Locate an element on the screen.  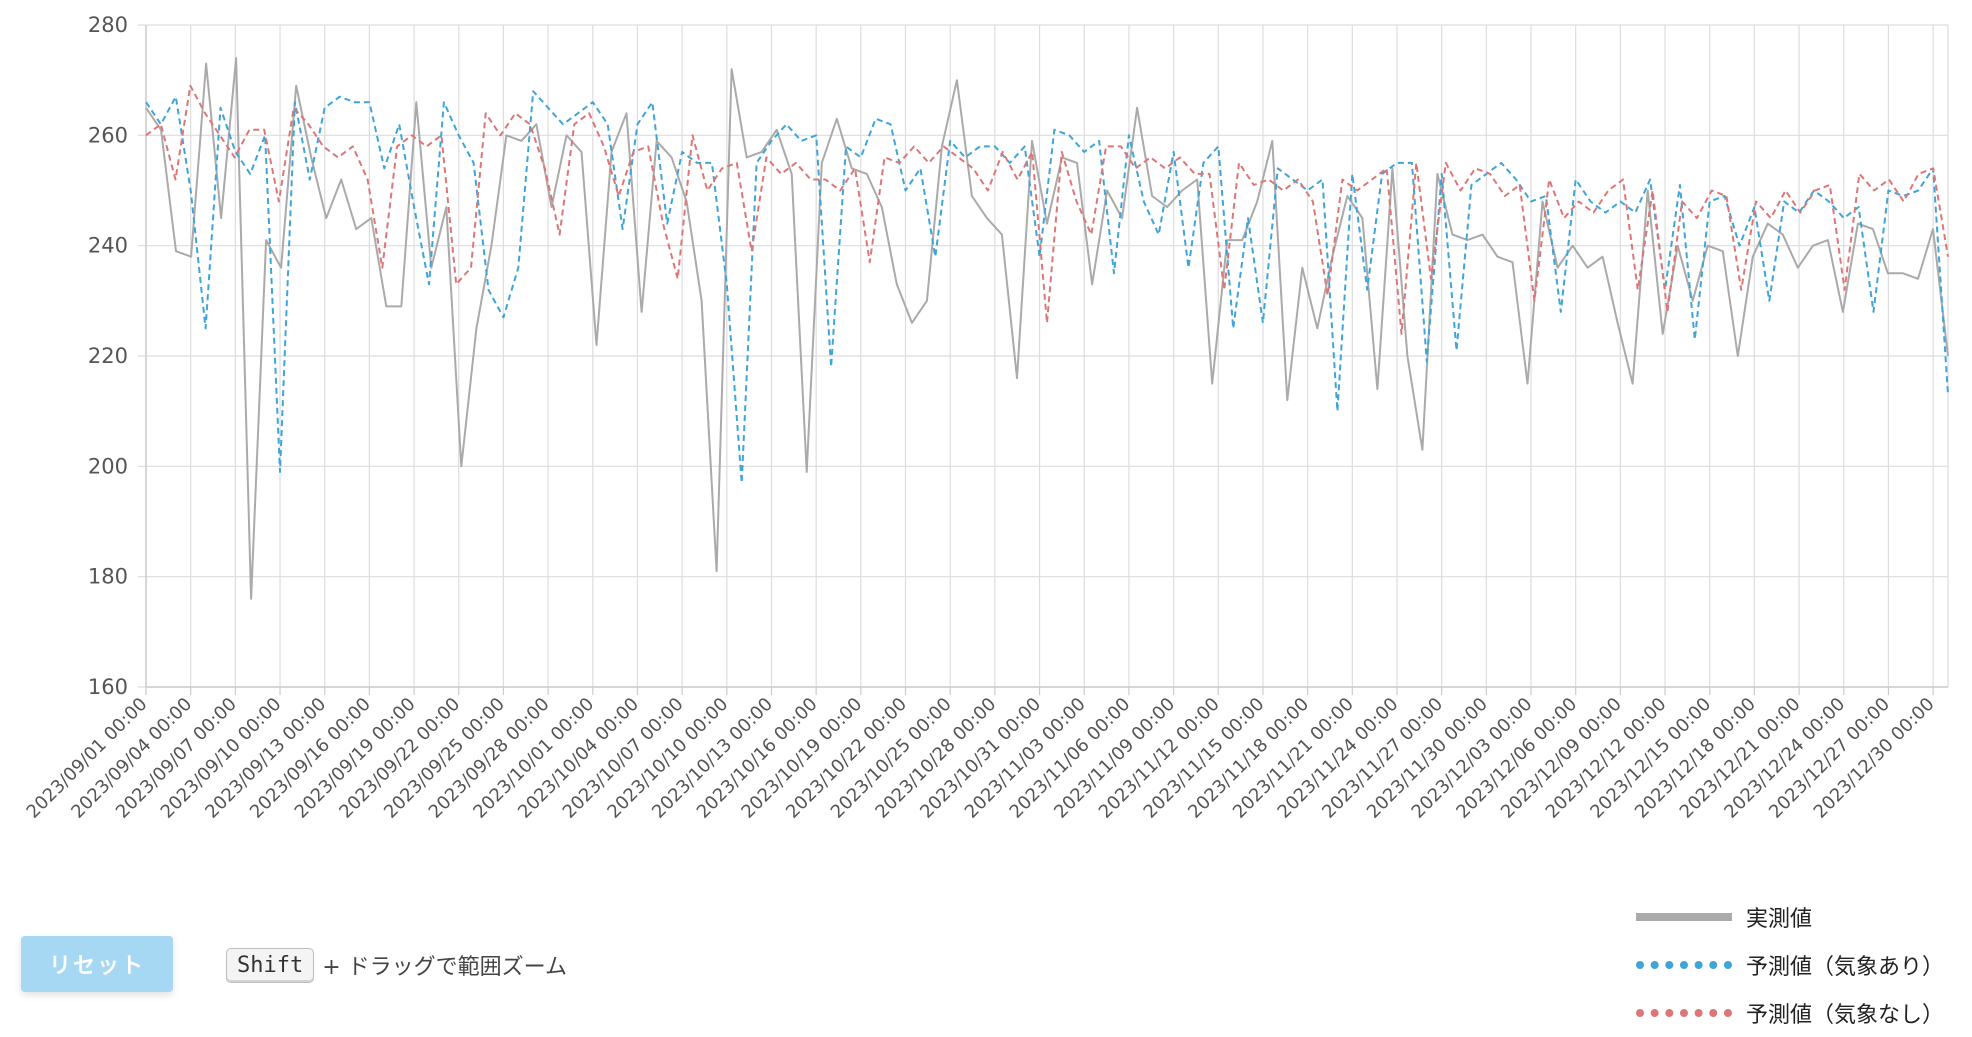
legend-swatch-actual is located at coordinates (1684, 917).